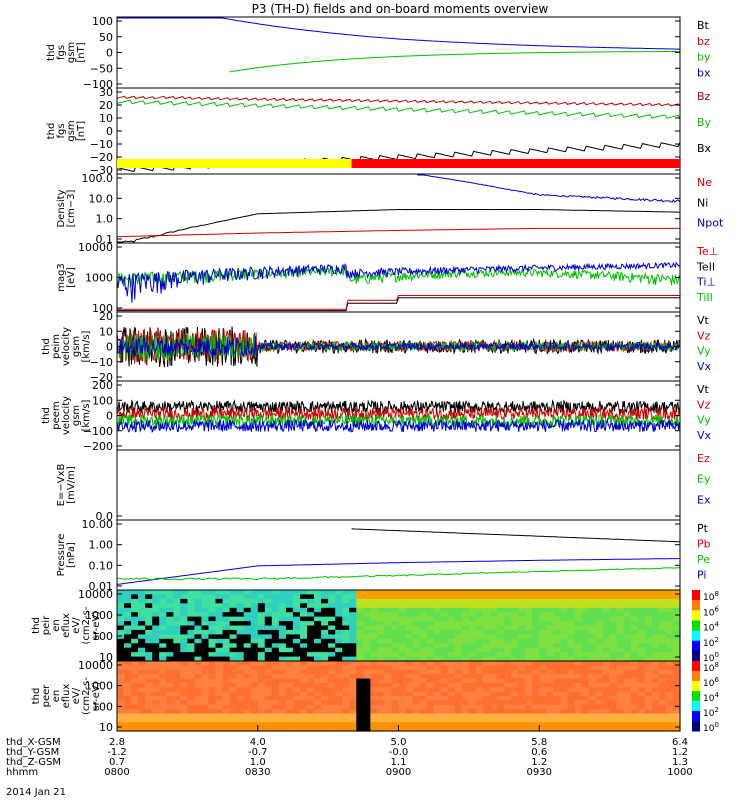  Describe the element at coordinates (32, 752) in the screenshot. I see `ephemeris-label: thd_Y-GSM` at that location.